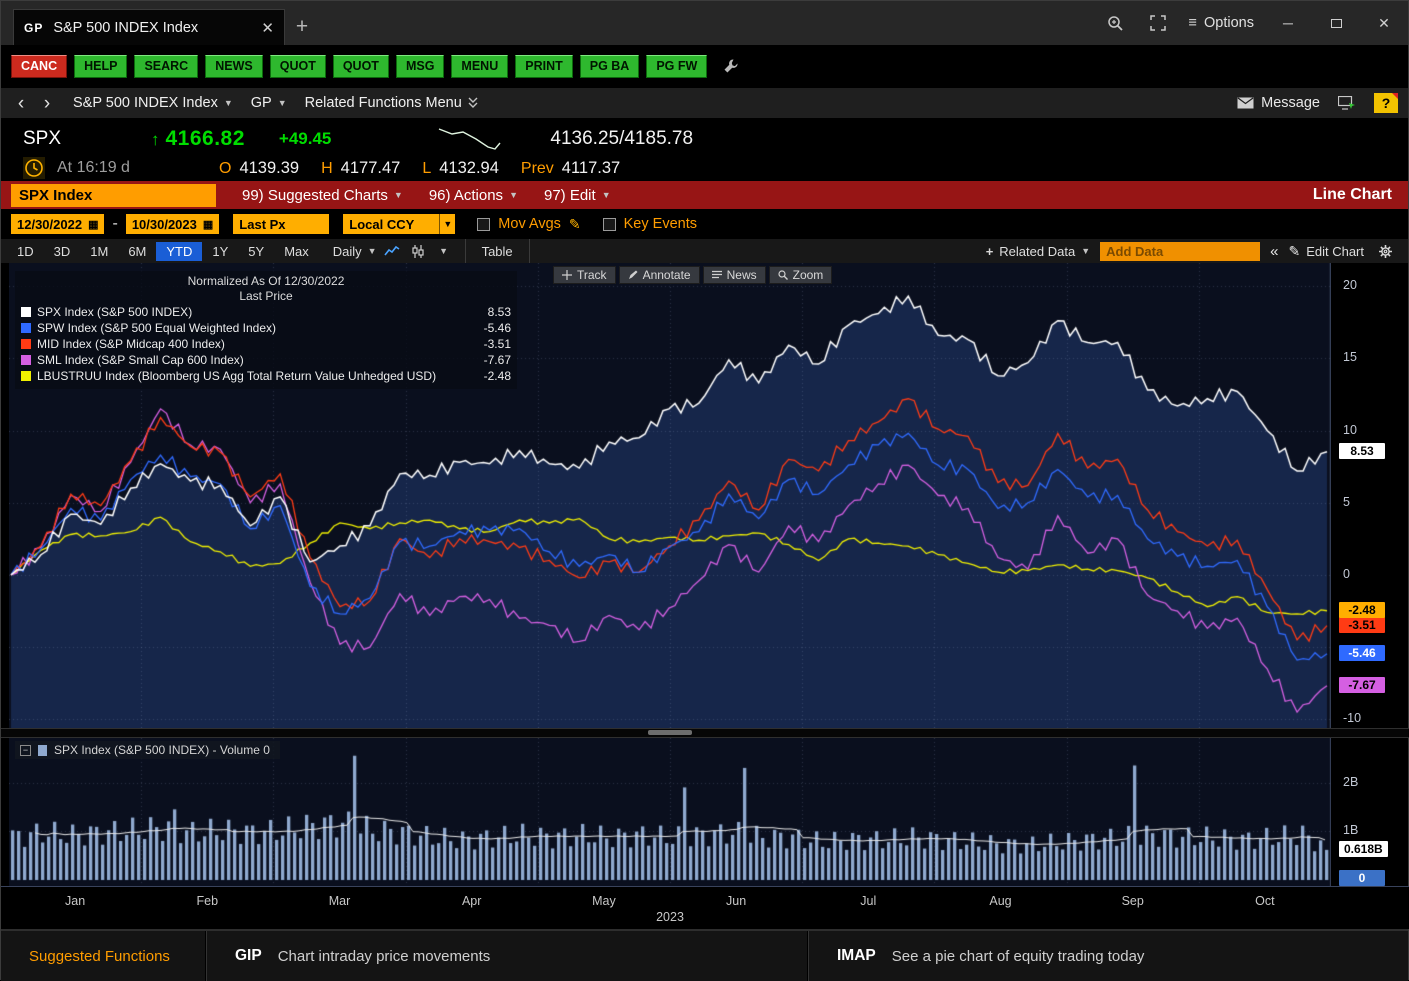 The width and height of the screenshot is (1409, 981). What do you see at coordinates (499, 312) in the screenshot?
I see `legend-series-value: 8.53` at bounding box center [499, 312].